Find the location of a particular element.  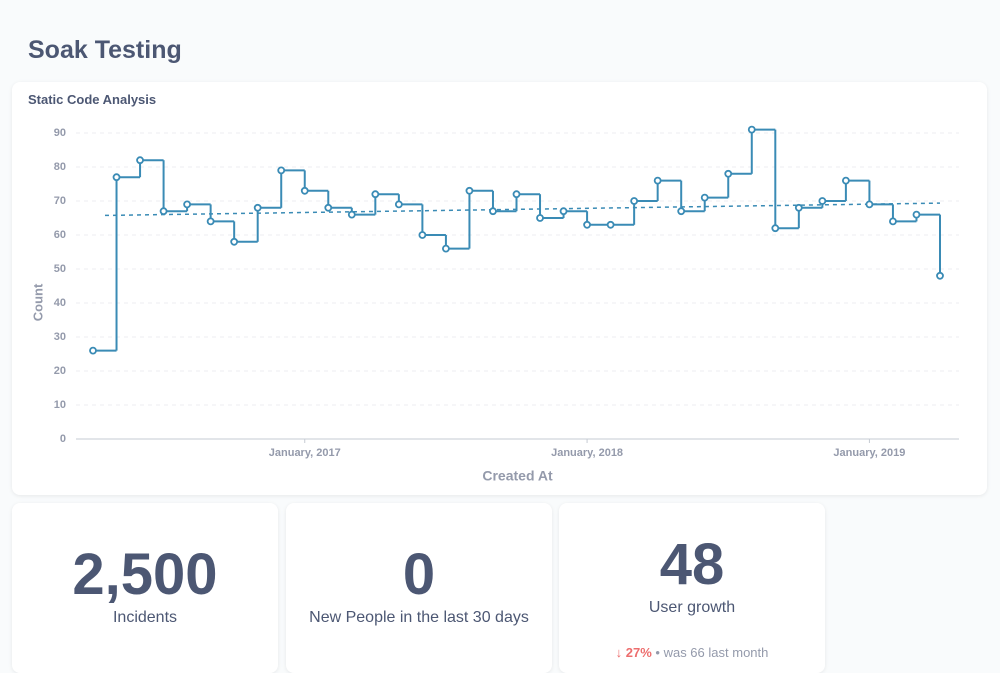

previous: was 66 is located at coordinates (684, 652).